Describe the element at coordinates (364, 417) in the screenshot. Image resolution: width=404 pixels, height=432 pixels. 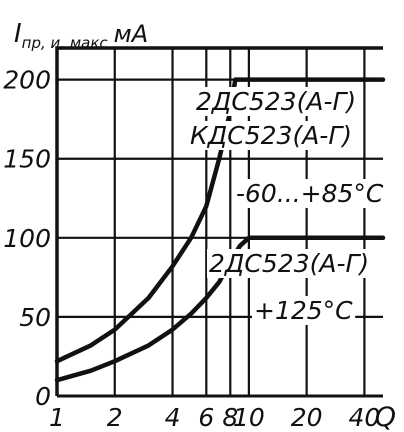
I see `x-tick-label-40: 40` at that location.